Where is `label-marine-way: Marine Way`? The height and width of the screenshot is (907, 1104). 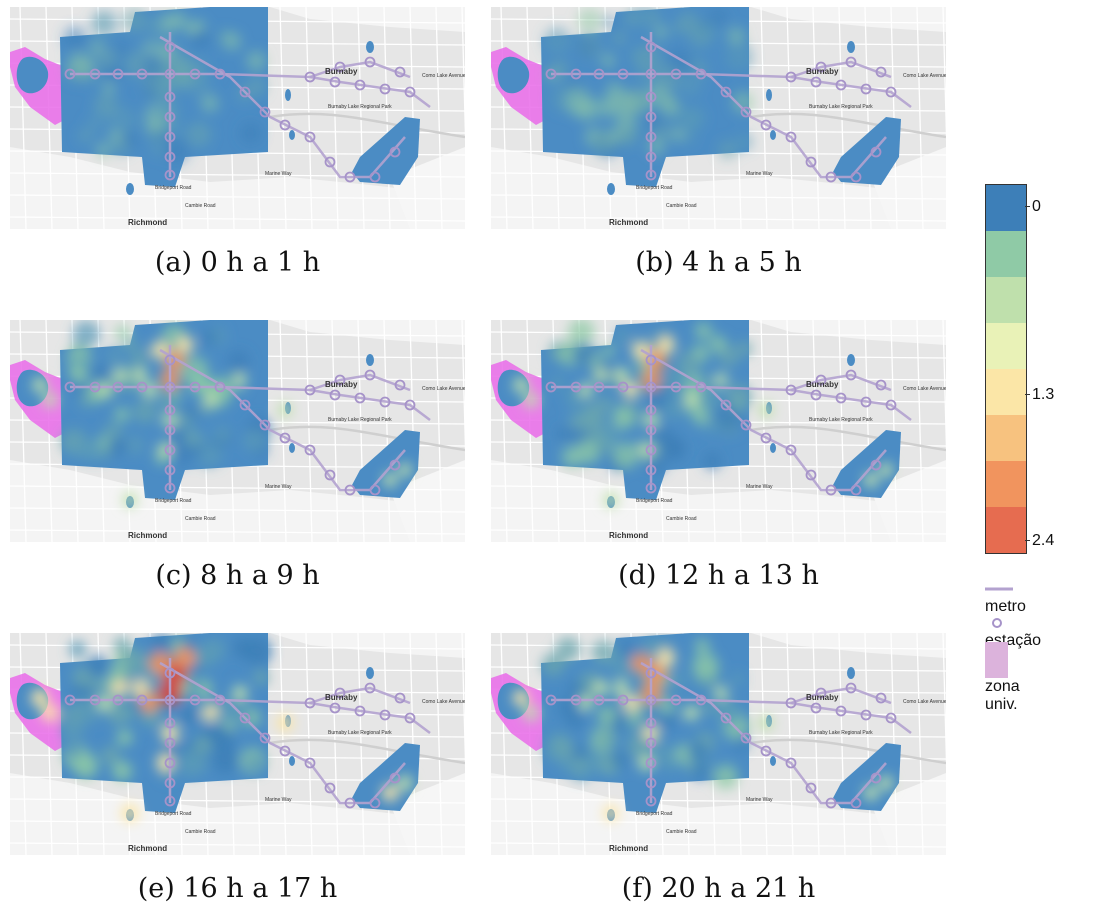 label-marine-way: Marine Way is located at coordinates (278, 487).